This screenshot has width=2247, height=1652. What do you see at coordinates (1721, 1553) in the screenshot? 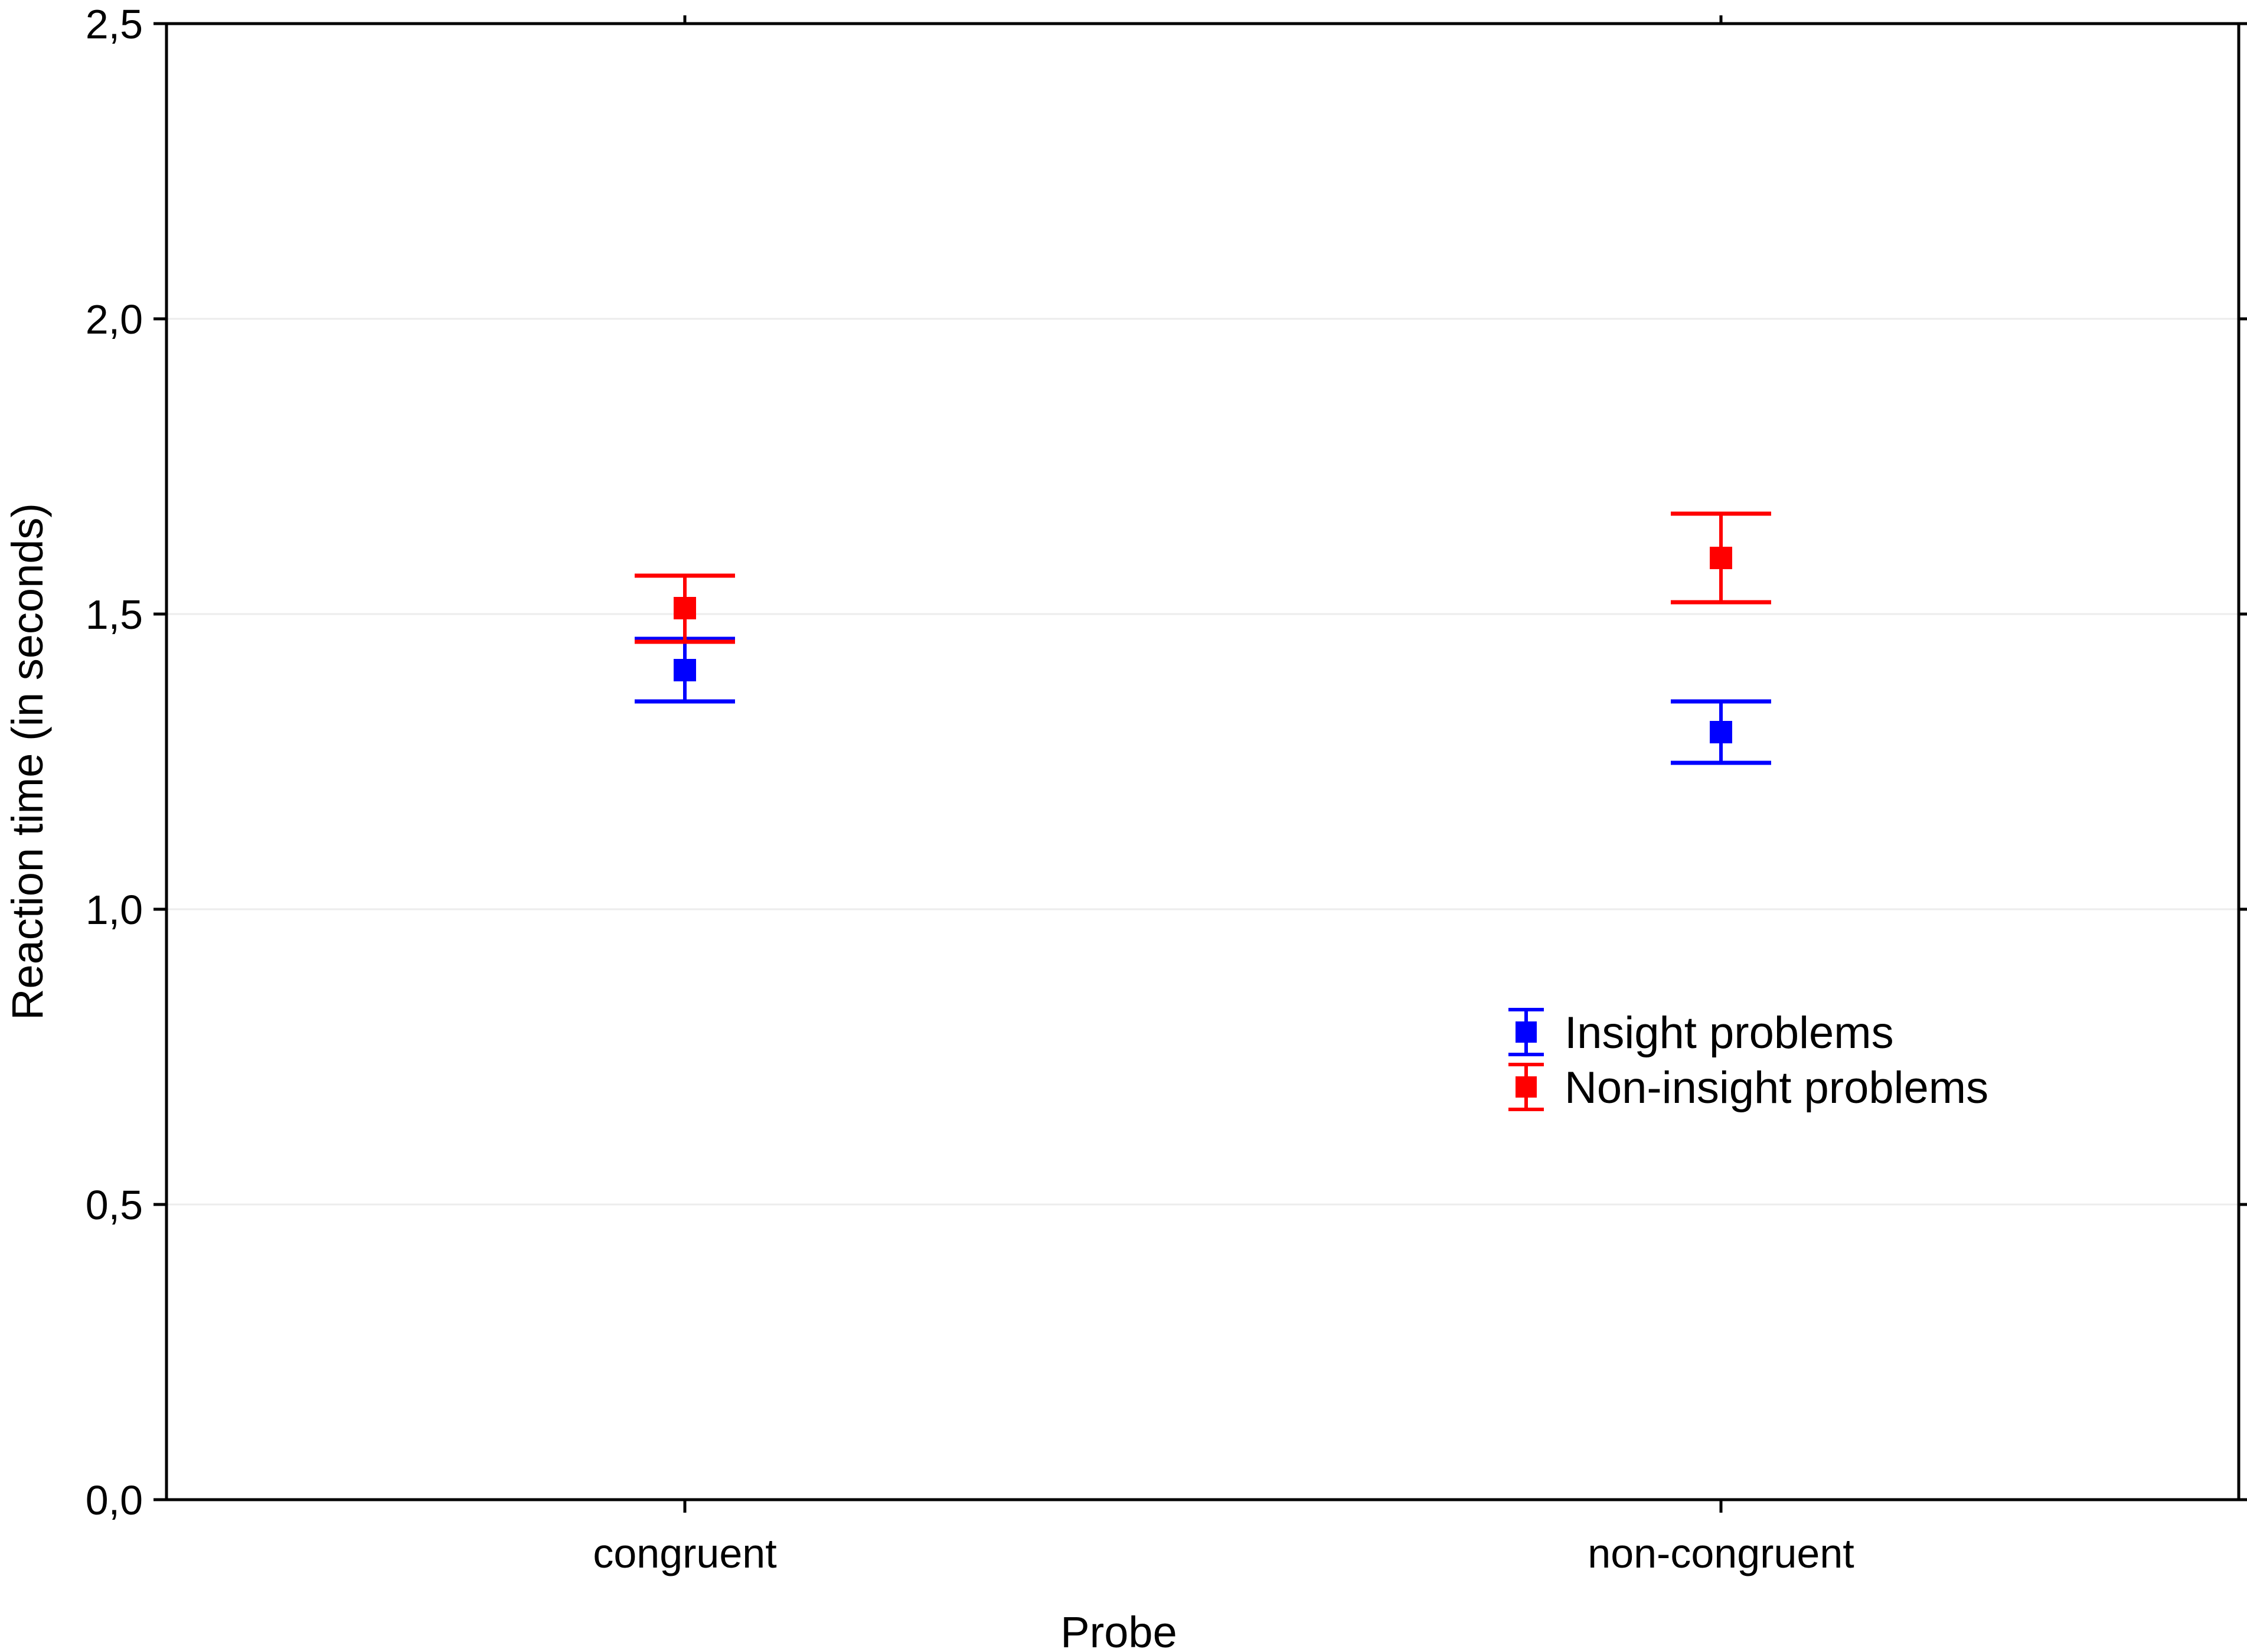
I see `x-tick-label: non-congruent` at bounding box center [1721, 1553].